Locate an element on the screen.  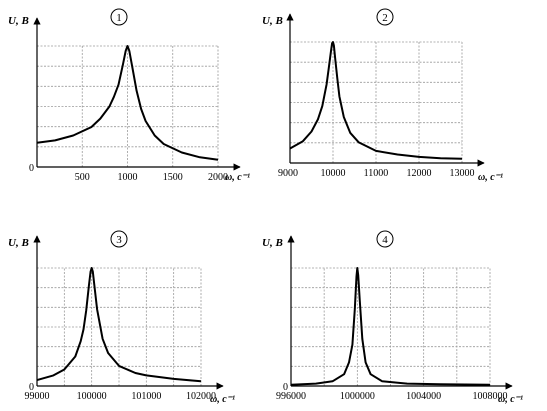
x-tick-label: 100000 is located at coordinates (92, 396).